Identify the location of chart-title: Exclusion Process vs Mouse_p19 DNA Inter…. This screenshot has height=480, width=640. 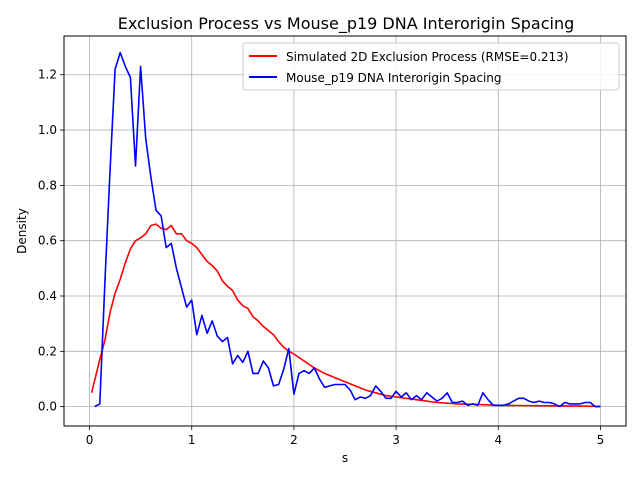
(346, 24).